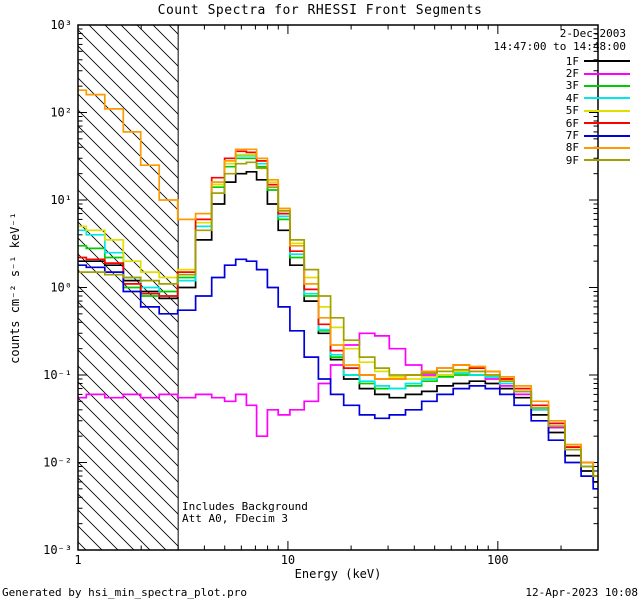  What do you see at coordinates (572, 86) in the screenshot?
I see `legend-label: 3F` at bounding box center [572, 86].